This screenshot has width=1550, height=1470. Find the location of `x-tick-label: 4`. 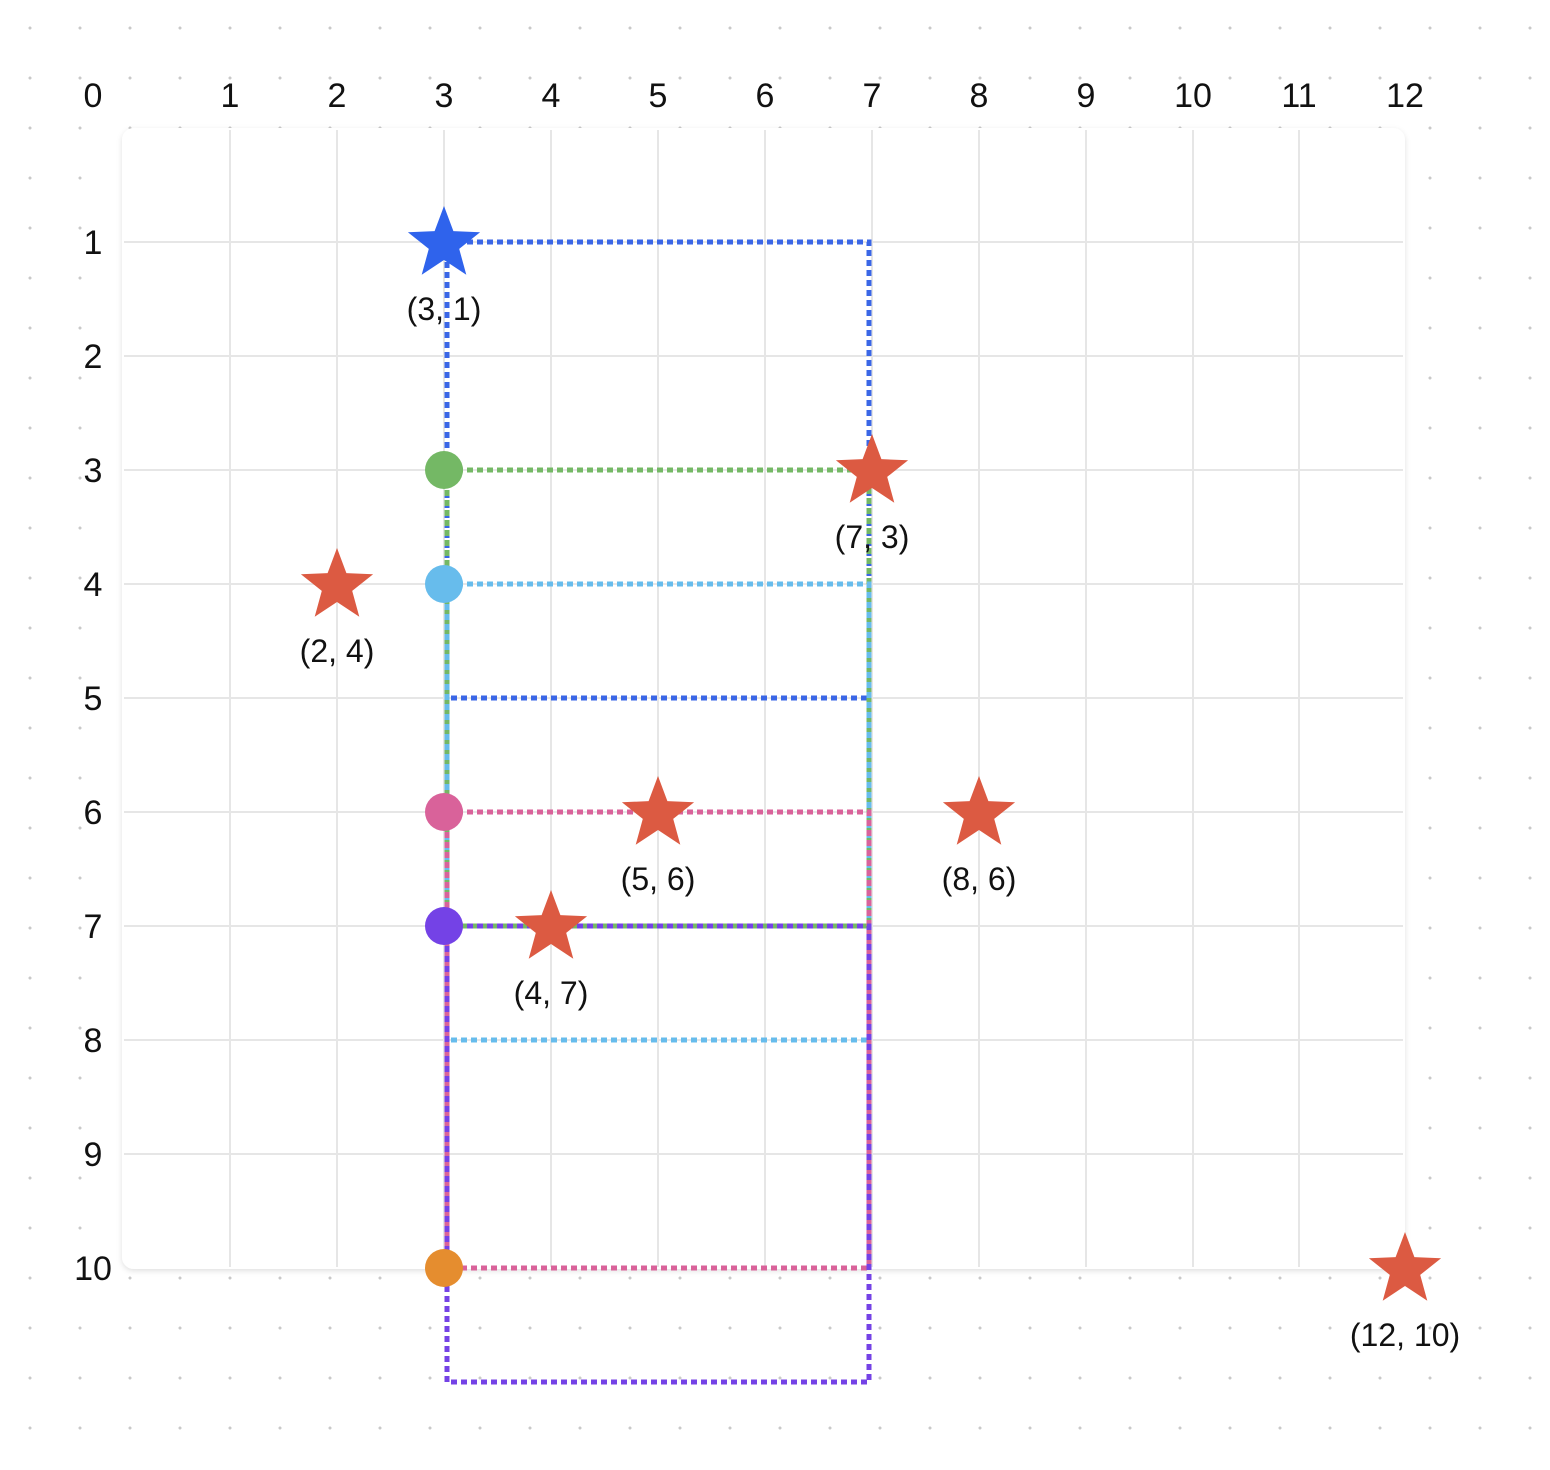

x-tick-label: 4 is located at coordinates (551, 96).